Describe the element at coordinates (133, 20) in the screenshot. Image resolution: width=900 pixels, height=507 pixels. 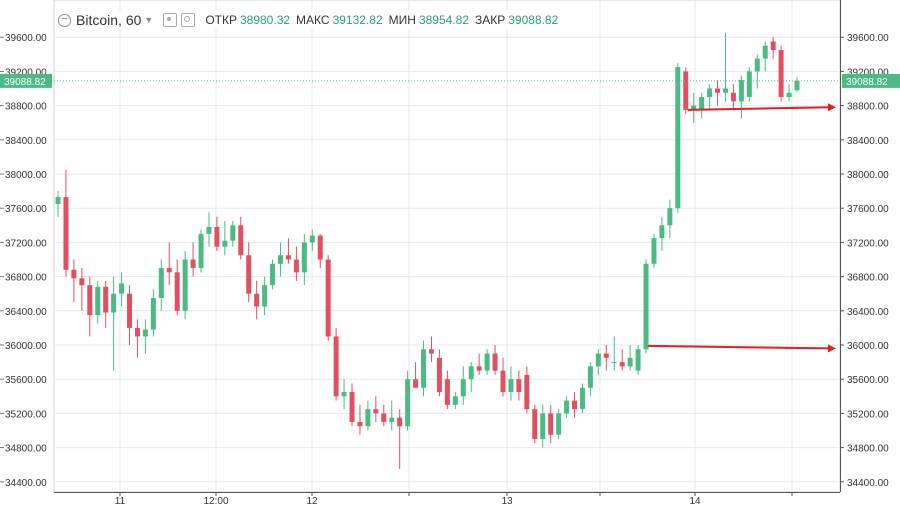
I see `interval-label: 60` at that location.